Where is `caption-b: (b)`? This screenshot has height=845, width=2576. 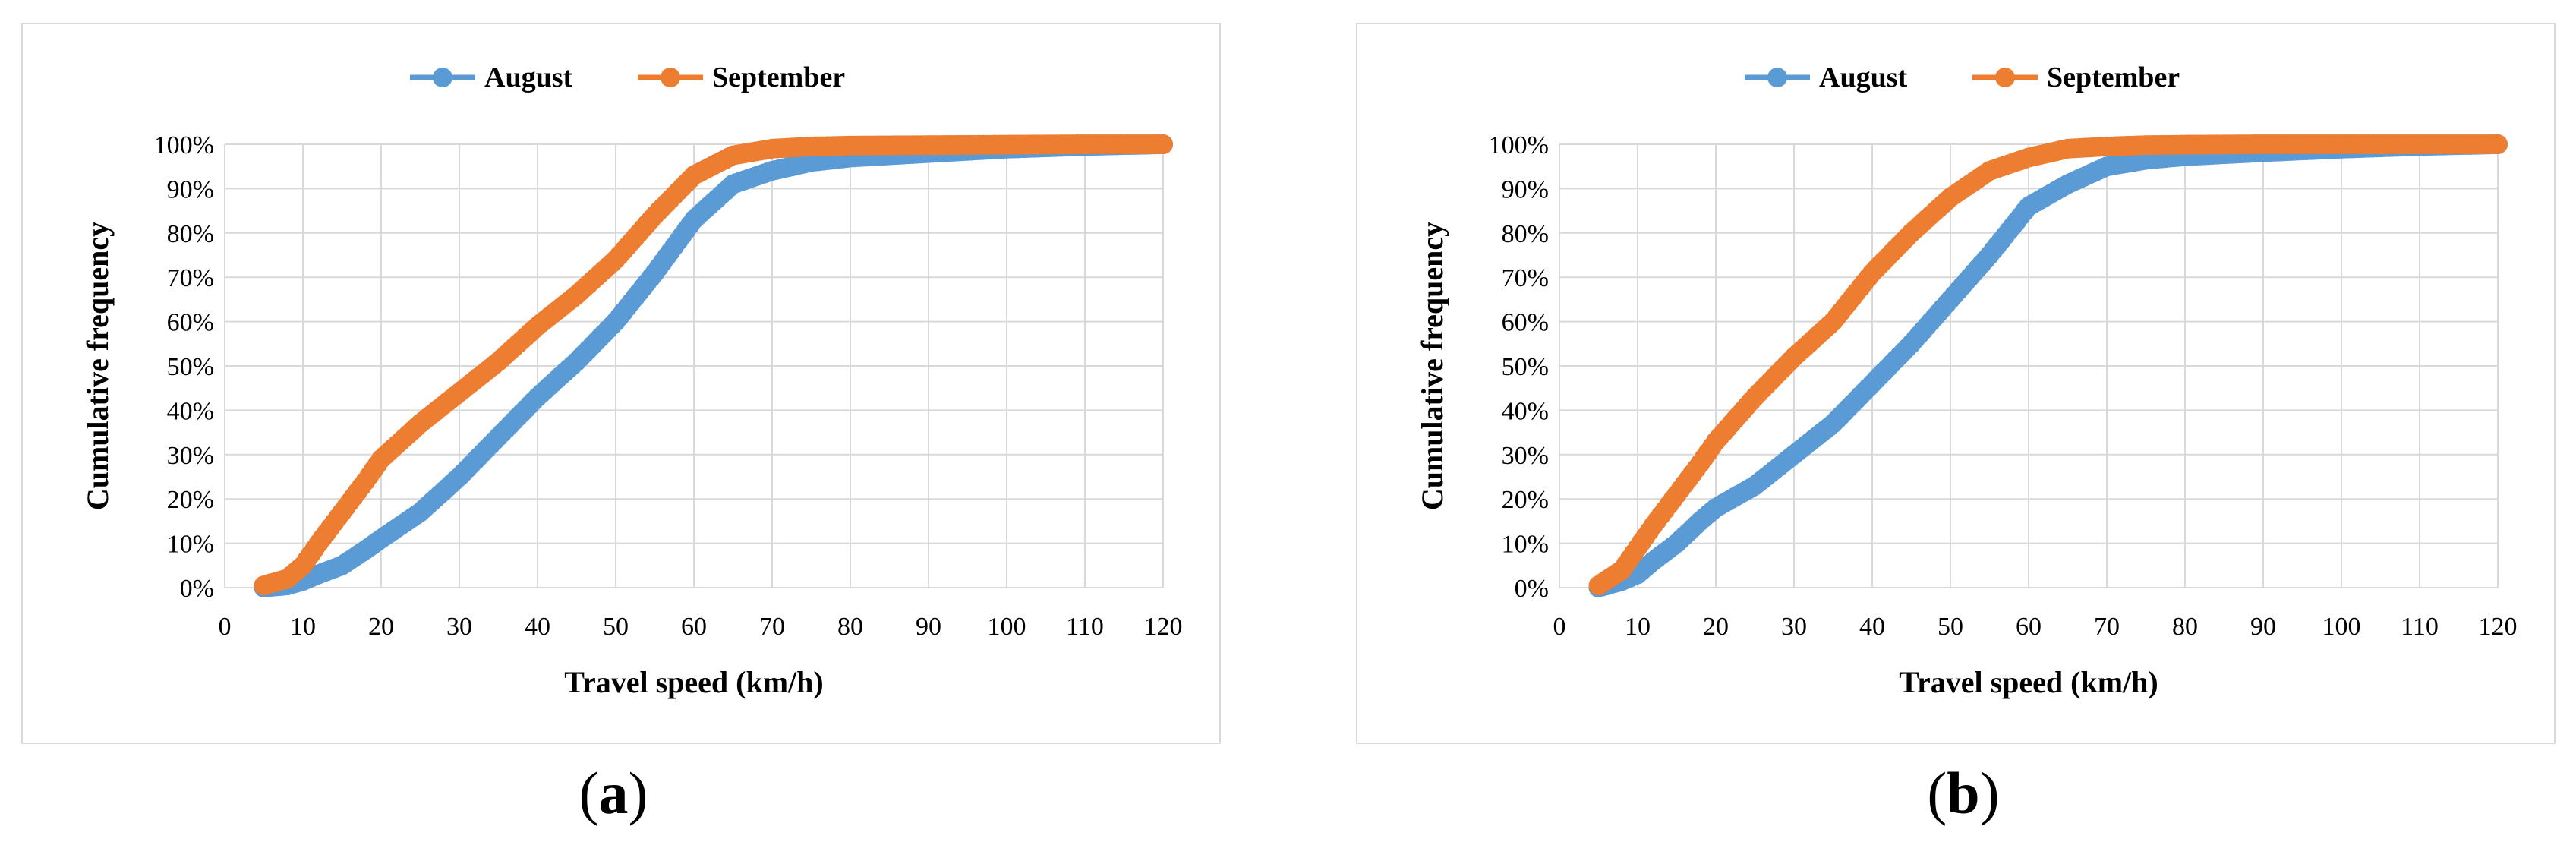 caption-b: (b) is located at coordinates (1963, 793).